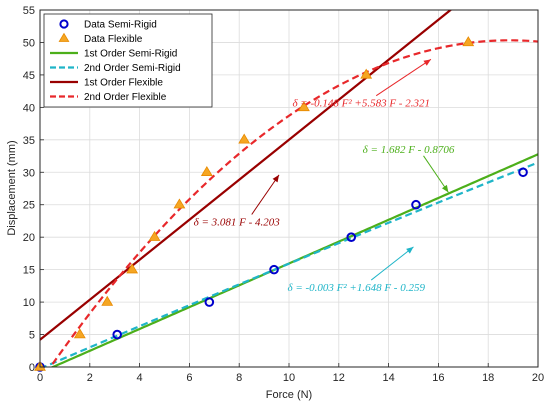 The image size is (550, 406). What do you see at coordinates (538, 378) in the screenshot?
I see `x-tick-label: 20` at bounding box center [538, 378].